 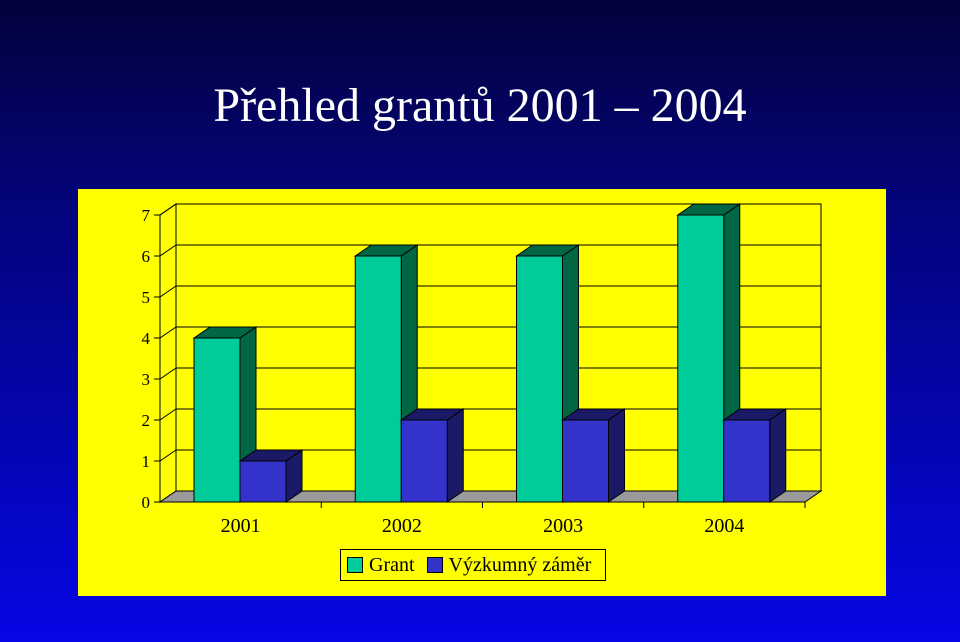 What do you see at coordinates (146, 215) in the screenshot?
I see `y-tick-label: 7` at bounding box center [146, 215].